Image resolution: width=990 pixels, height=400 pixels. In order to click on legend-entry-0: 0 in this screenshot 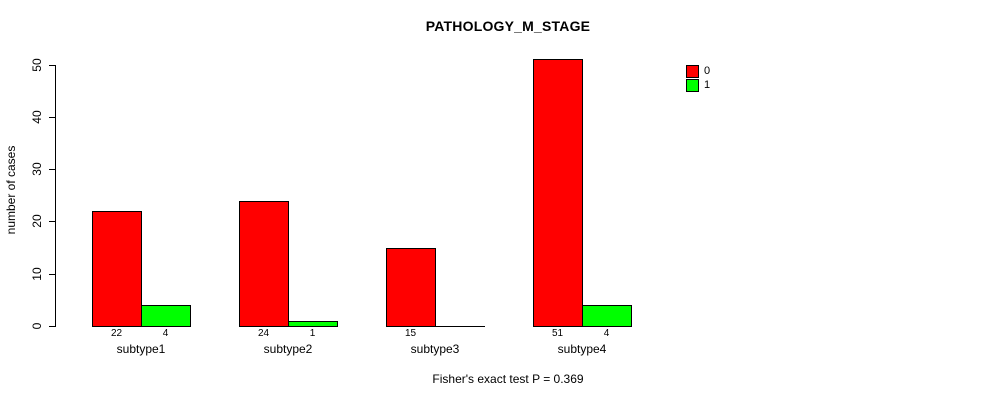, I will do `click(698, 71)`.